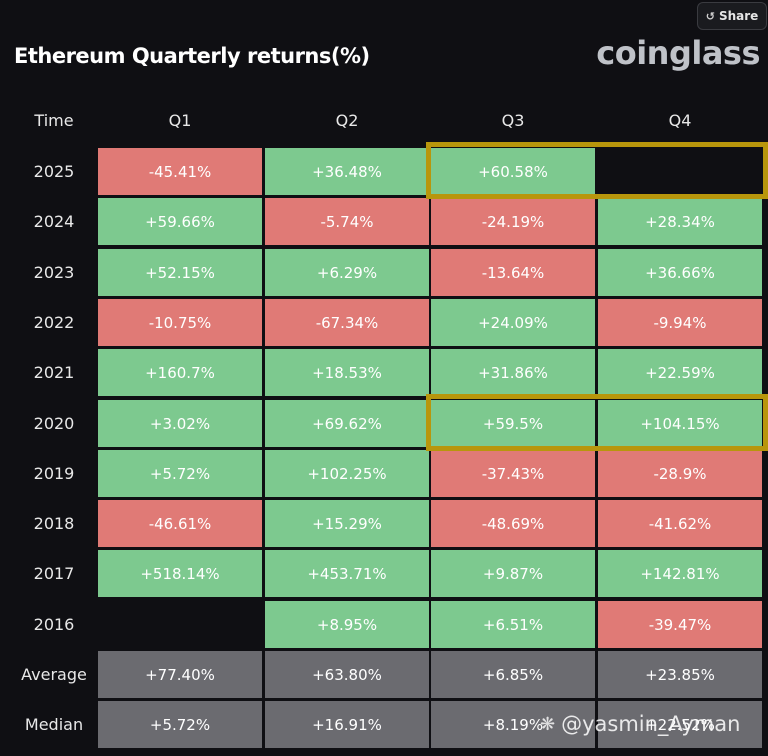 This screenshot has height=756, width=768. I want to click on row-label-2023: 2023, so click(54, 272).